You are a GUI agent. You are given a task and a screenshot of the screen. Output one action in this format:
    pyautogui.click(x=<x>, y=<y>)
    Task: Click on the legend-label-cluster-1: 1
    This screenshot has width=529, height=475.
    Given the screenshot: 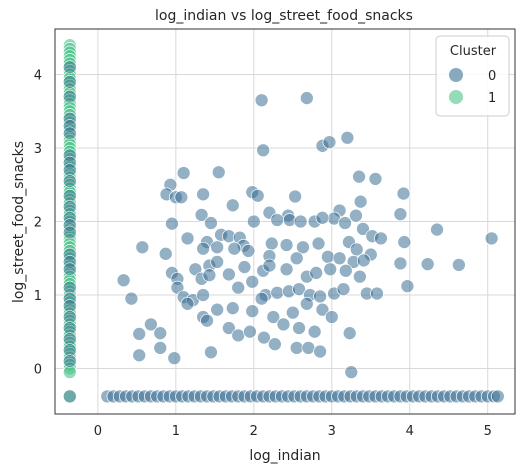 What is the action you would take?
    pyautogui.click(x=492, y=98)
    